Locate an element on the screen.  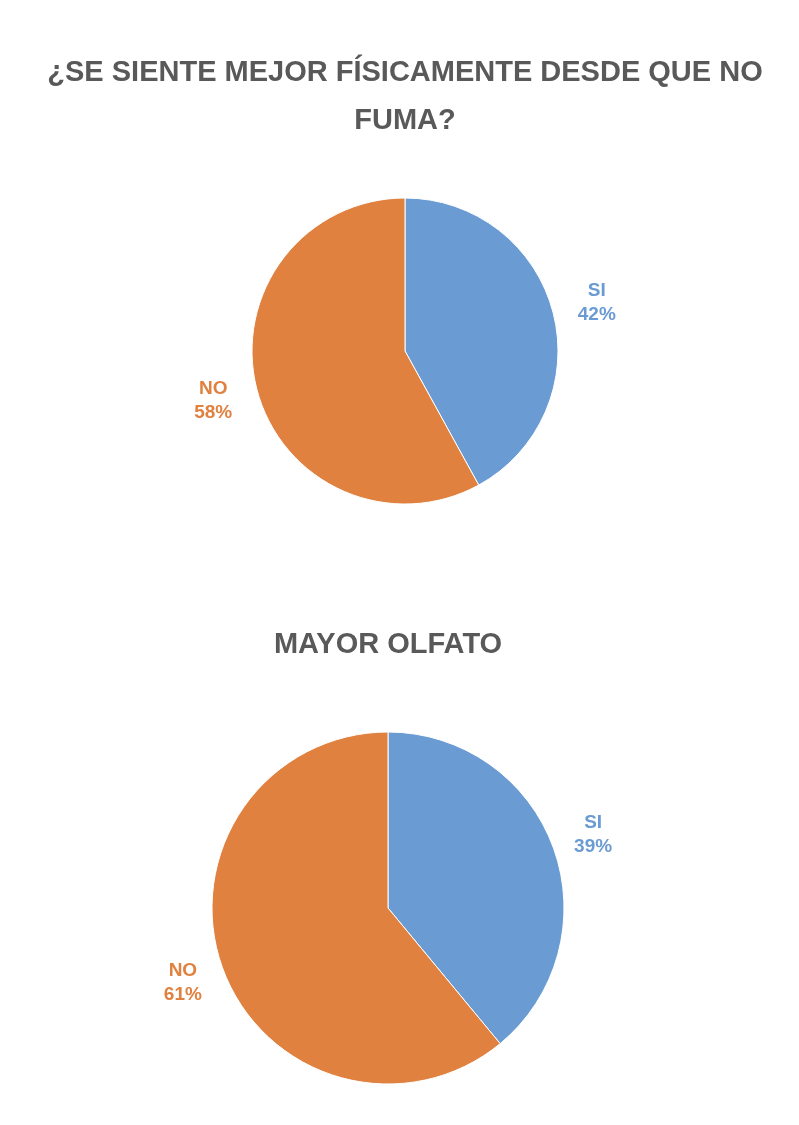
data-label: 61% is located at coordinates (183, 993).